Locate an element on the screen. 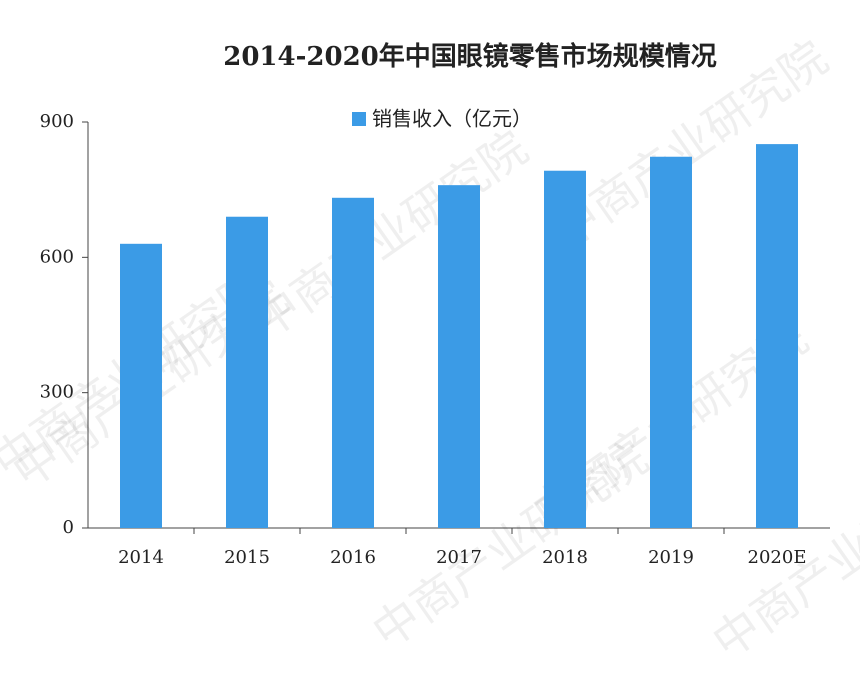 This screenshot has height=680, width=860. x-tick-label: 2019 is located at coordinates (671, 557).